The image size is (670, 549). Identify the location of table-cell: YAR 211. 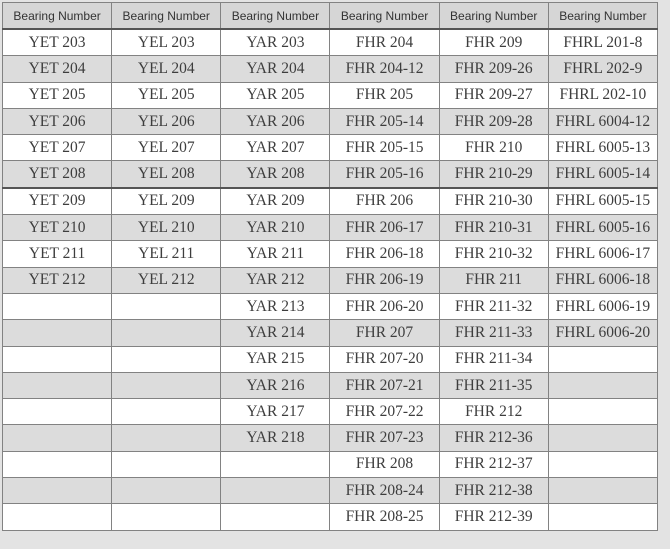
(275, 254).